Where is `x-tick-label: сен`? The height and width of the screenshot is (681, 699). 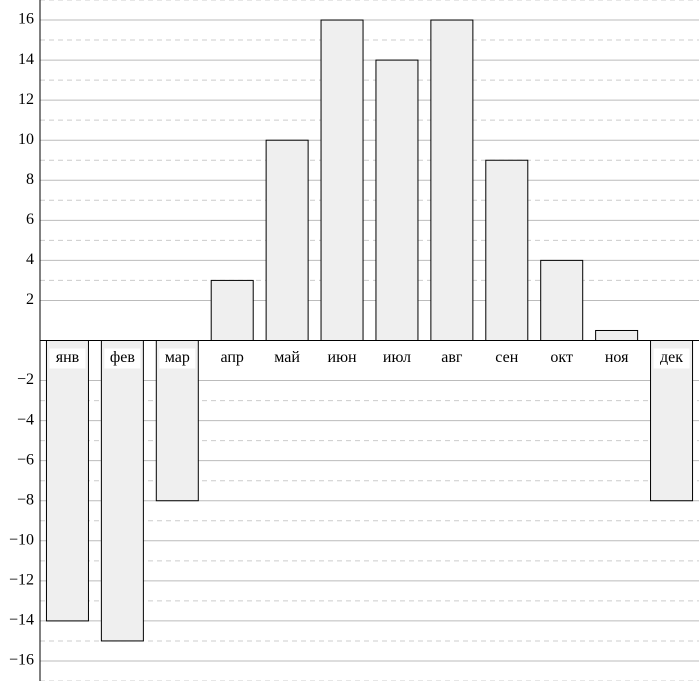 x-tick-label: сен is located at coordinates (506, 357).